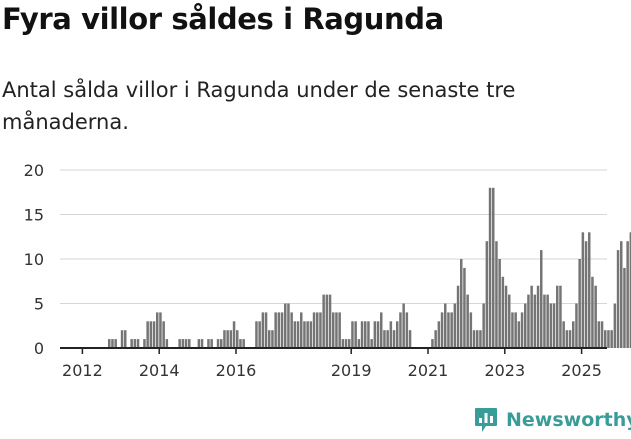 The height and width of the screenshot is (439, 631). Describe the element at coordinates (568, 420) in the screenshot. I see `brand-name: Newsworthy` at that location.